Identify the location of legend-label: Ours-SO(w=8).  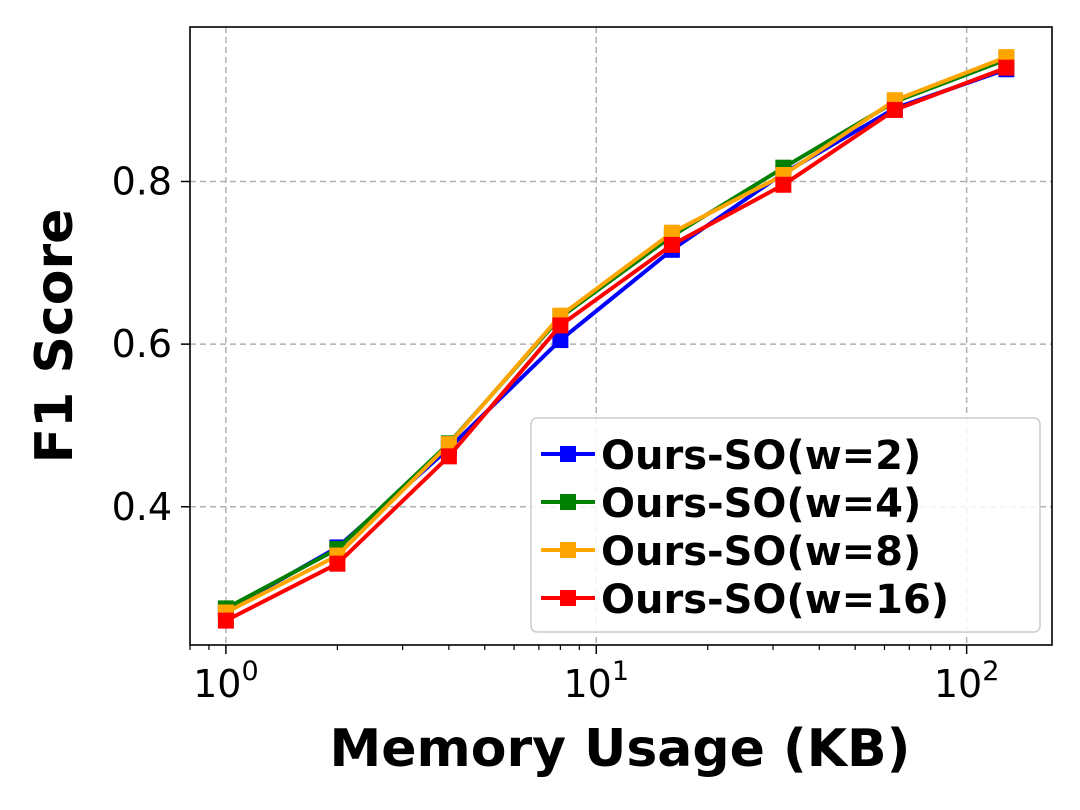
(761, 552).